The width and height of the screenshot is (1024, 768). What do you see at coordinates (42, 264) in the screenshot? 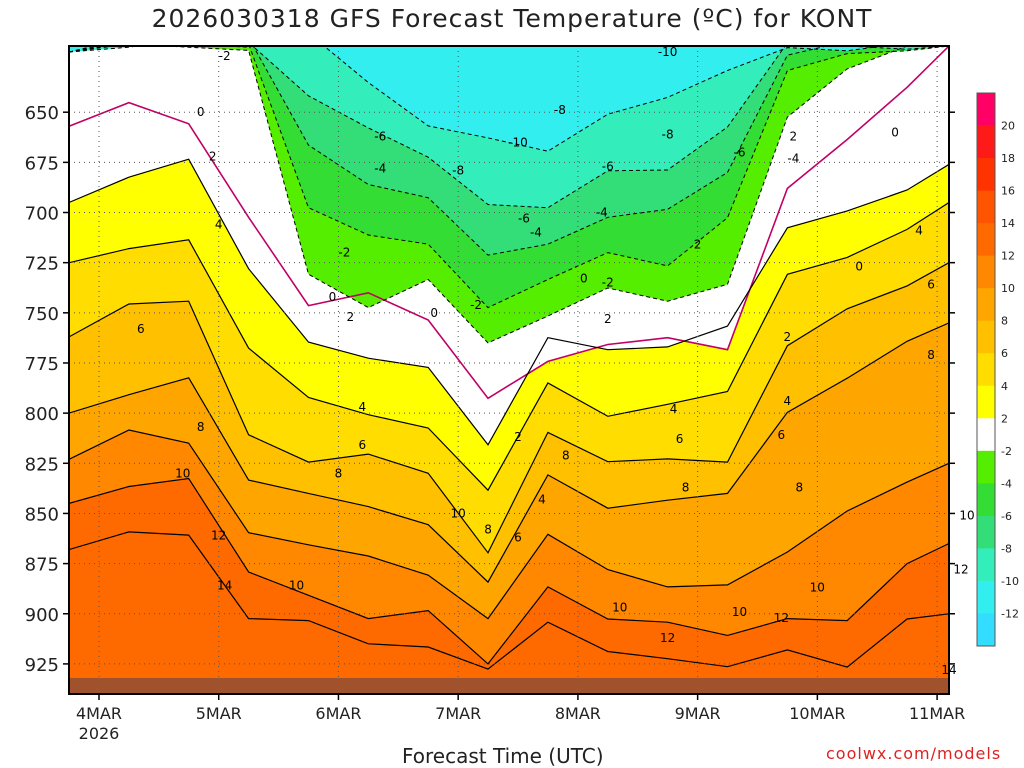
I see `y-tick-label: 725` at bounding box center [42, 264].